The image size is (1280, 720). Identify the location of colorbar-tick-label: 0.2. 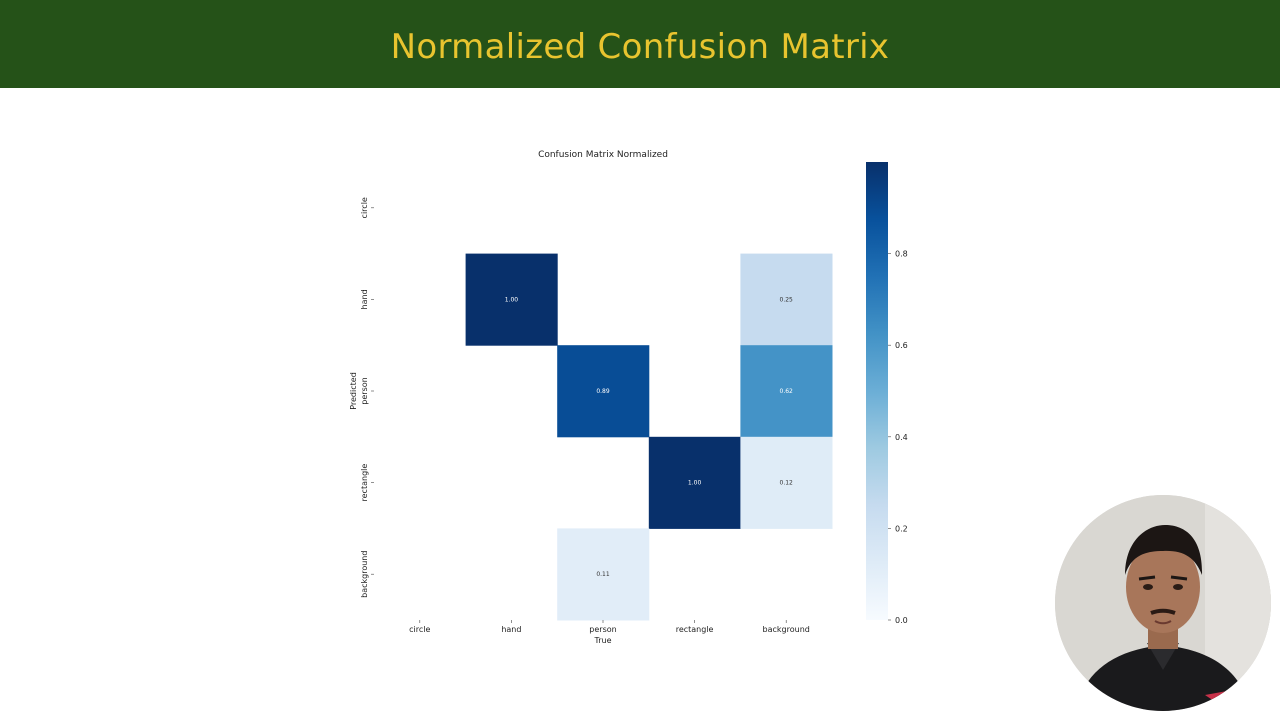
(901, 528).